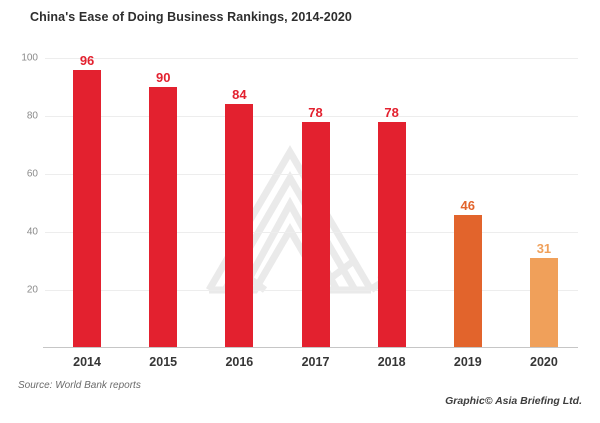 Image resolution: width=600 pixels, height=423 pixels. Describe the element at coordinates (32, 290) in the screenshot. I see `y-tick-label-20: 20` at that location.